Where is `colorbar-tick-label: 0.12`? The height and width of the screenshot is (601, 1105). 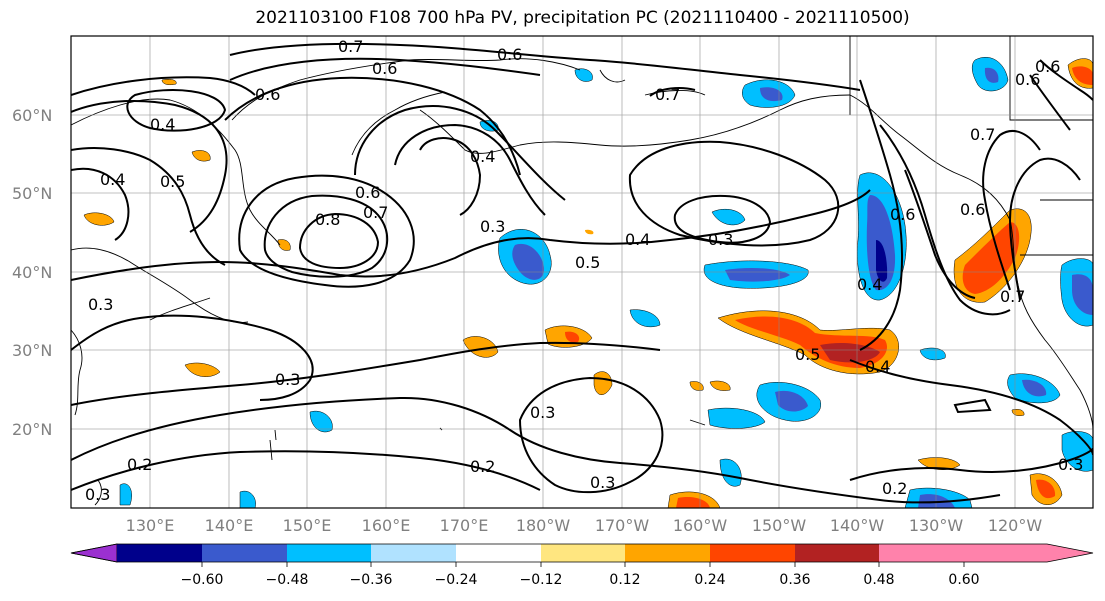 colorbar-tick-label: 0.12 is located at coordinates (624, 580).